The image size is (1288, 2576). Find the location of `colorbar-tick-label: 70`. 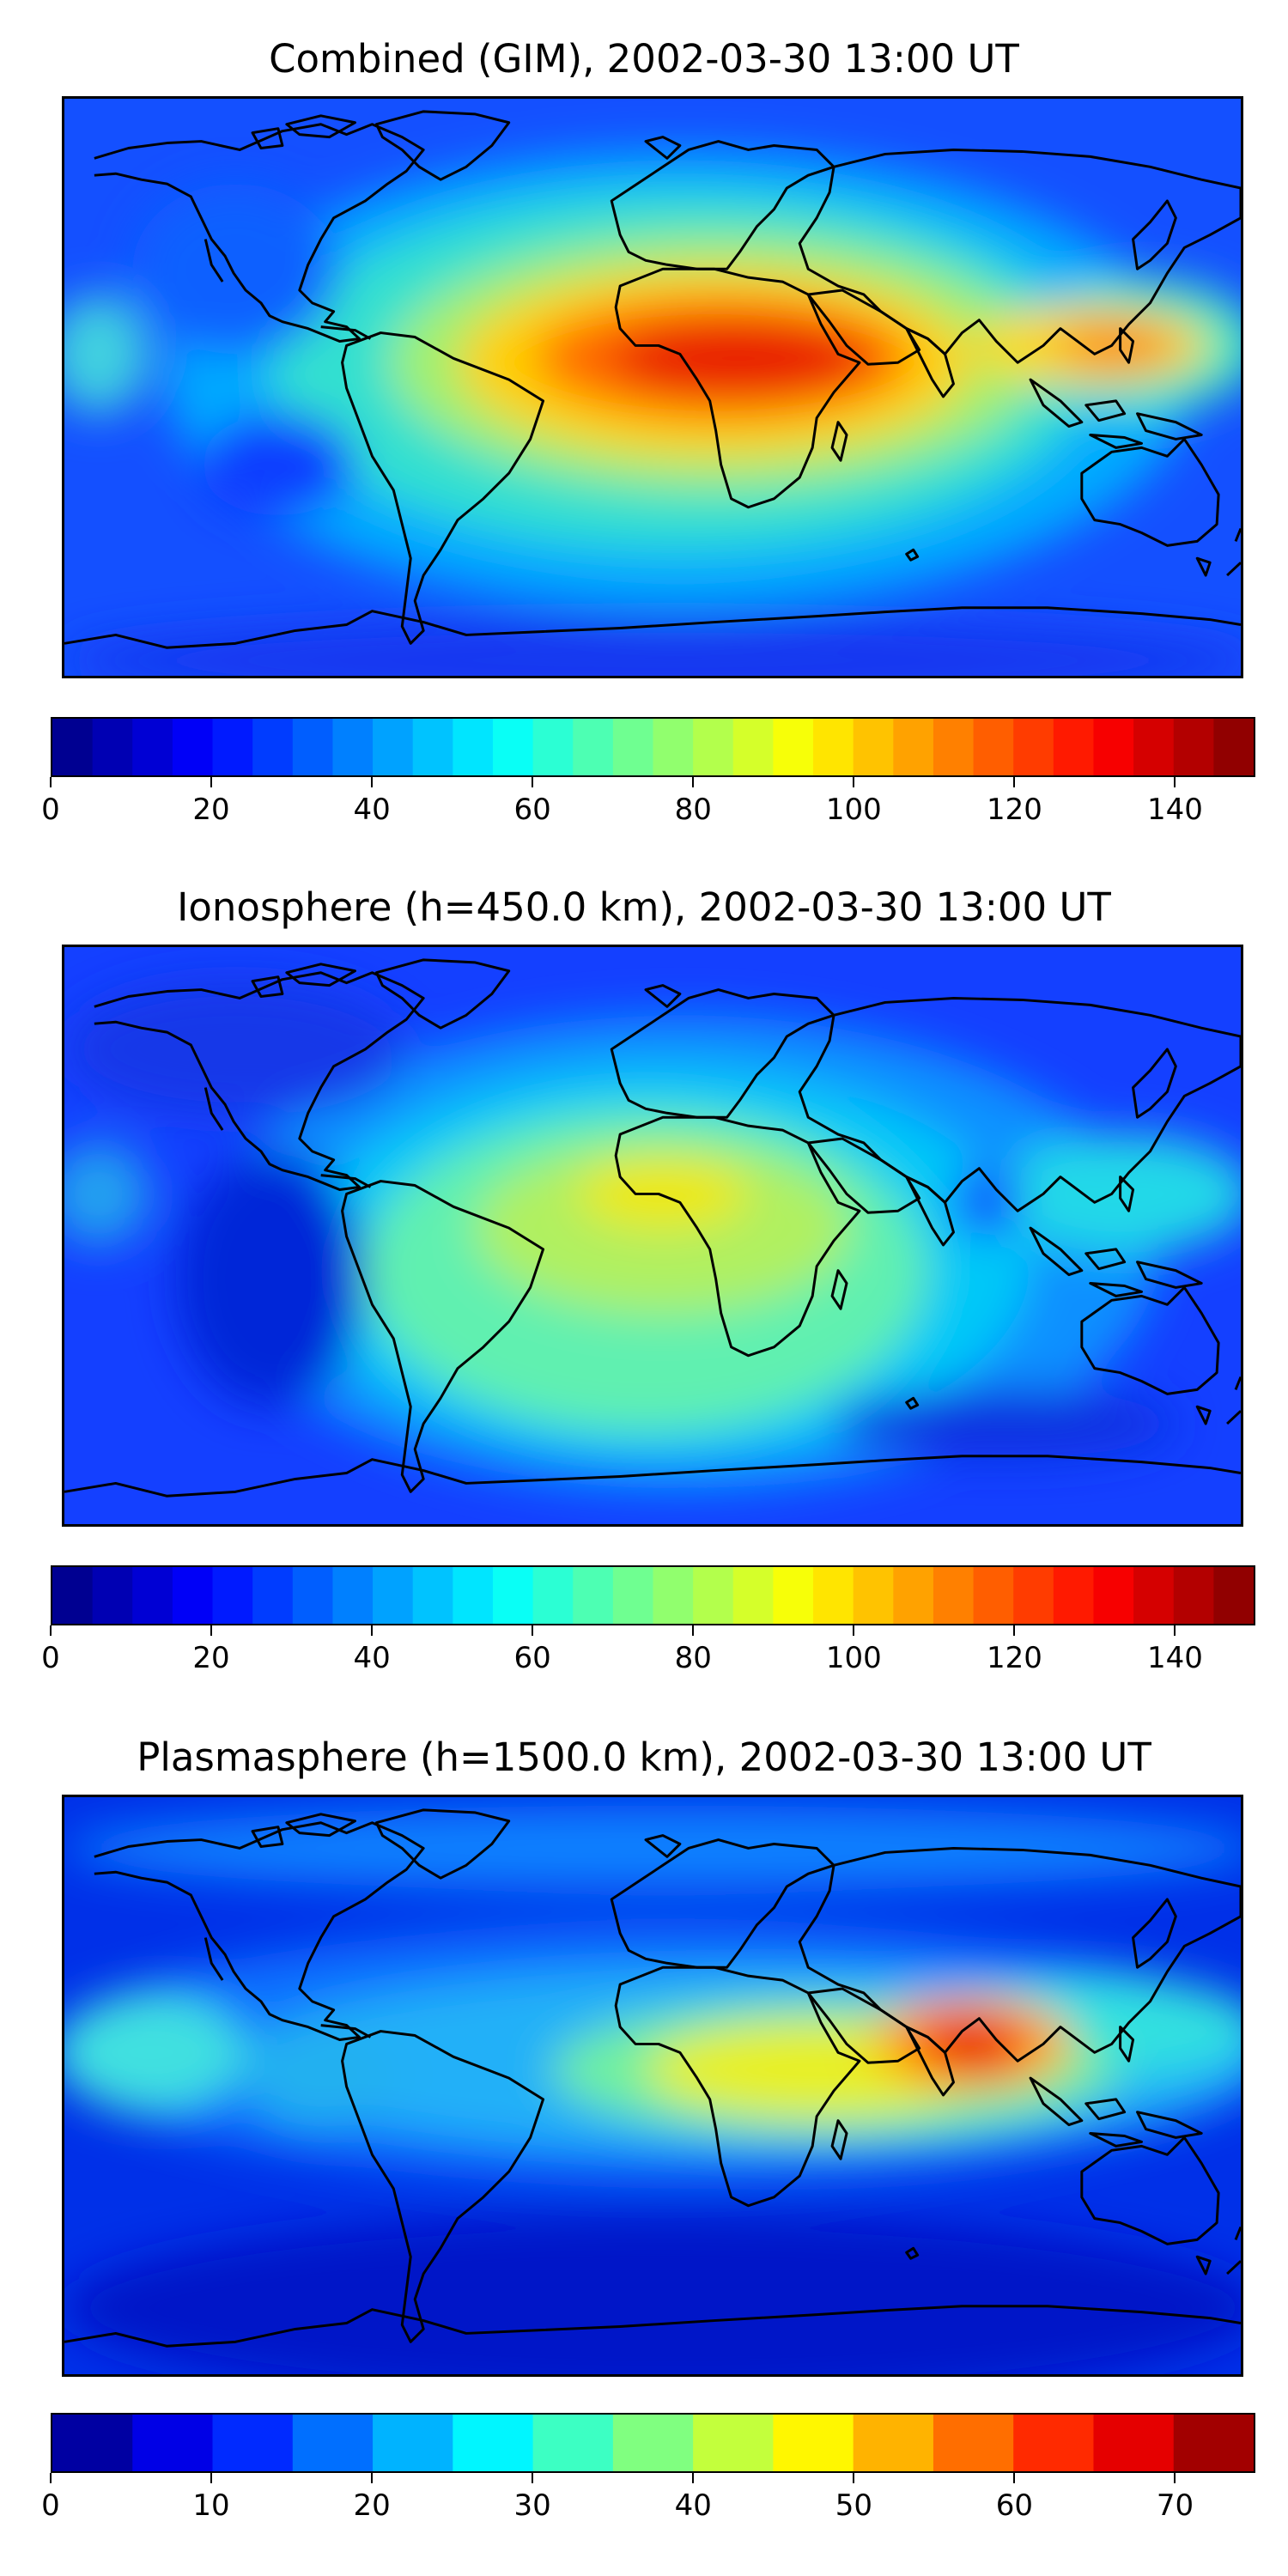

colorbar-tick-label: 70 is located at coordinates (1175, 2506).